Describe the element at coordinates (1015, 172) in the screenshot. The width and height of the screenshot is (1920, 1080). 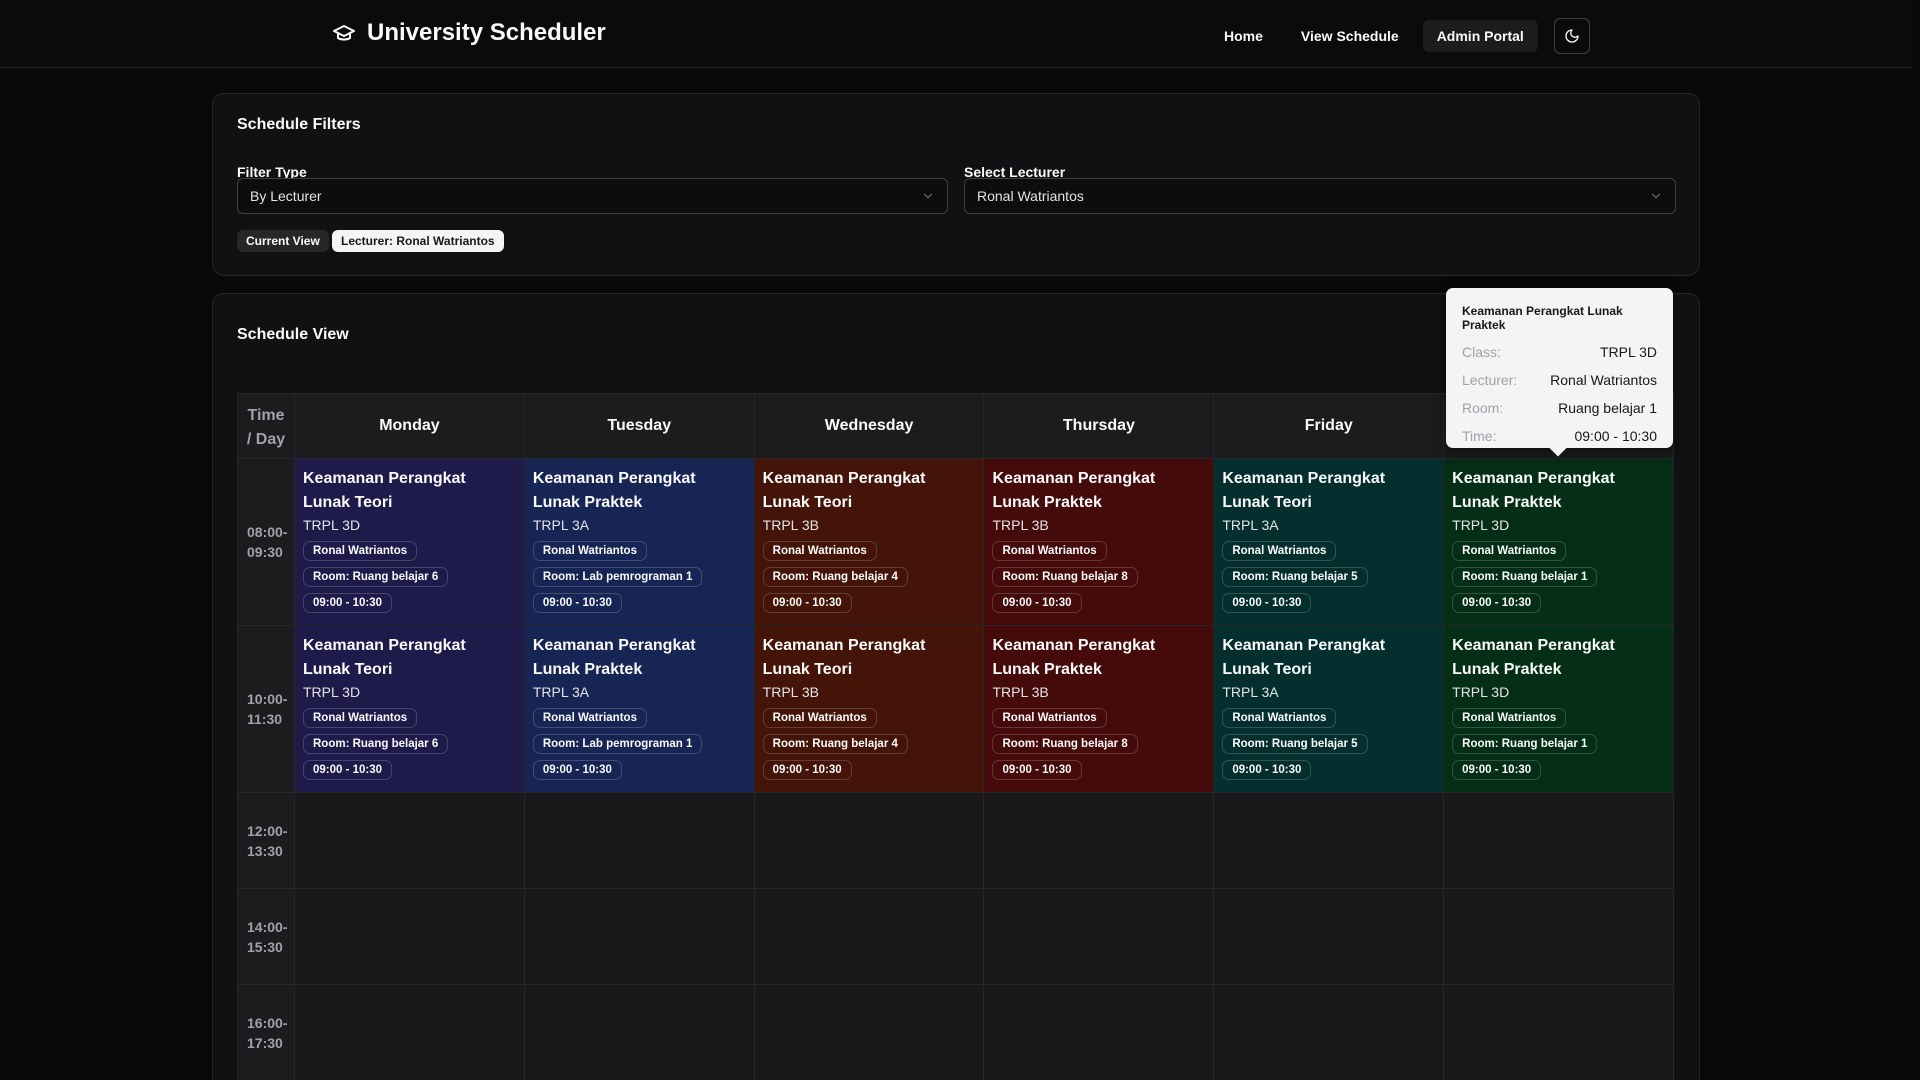
I see `lecturer-label: Select Lecturer` at that location.